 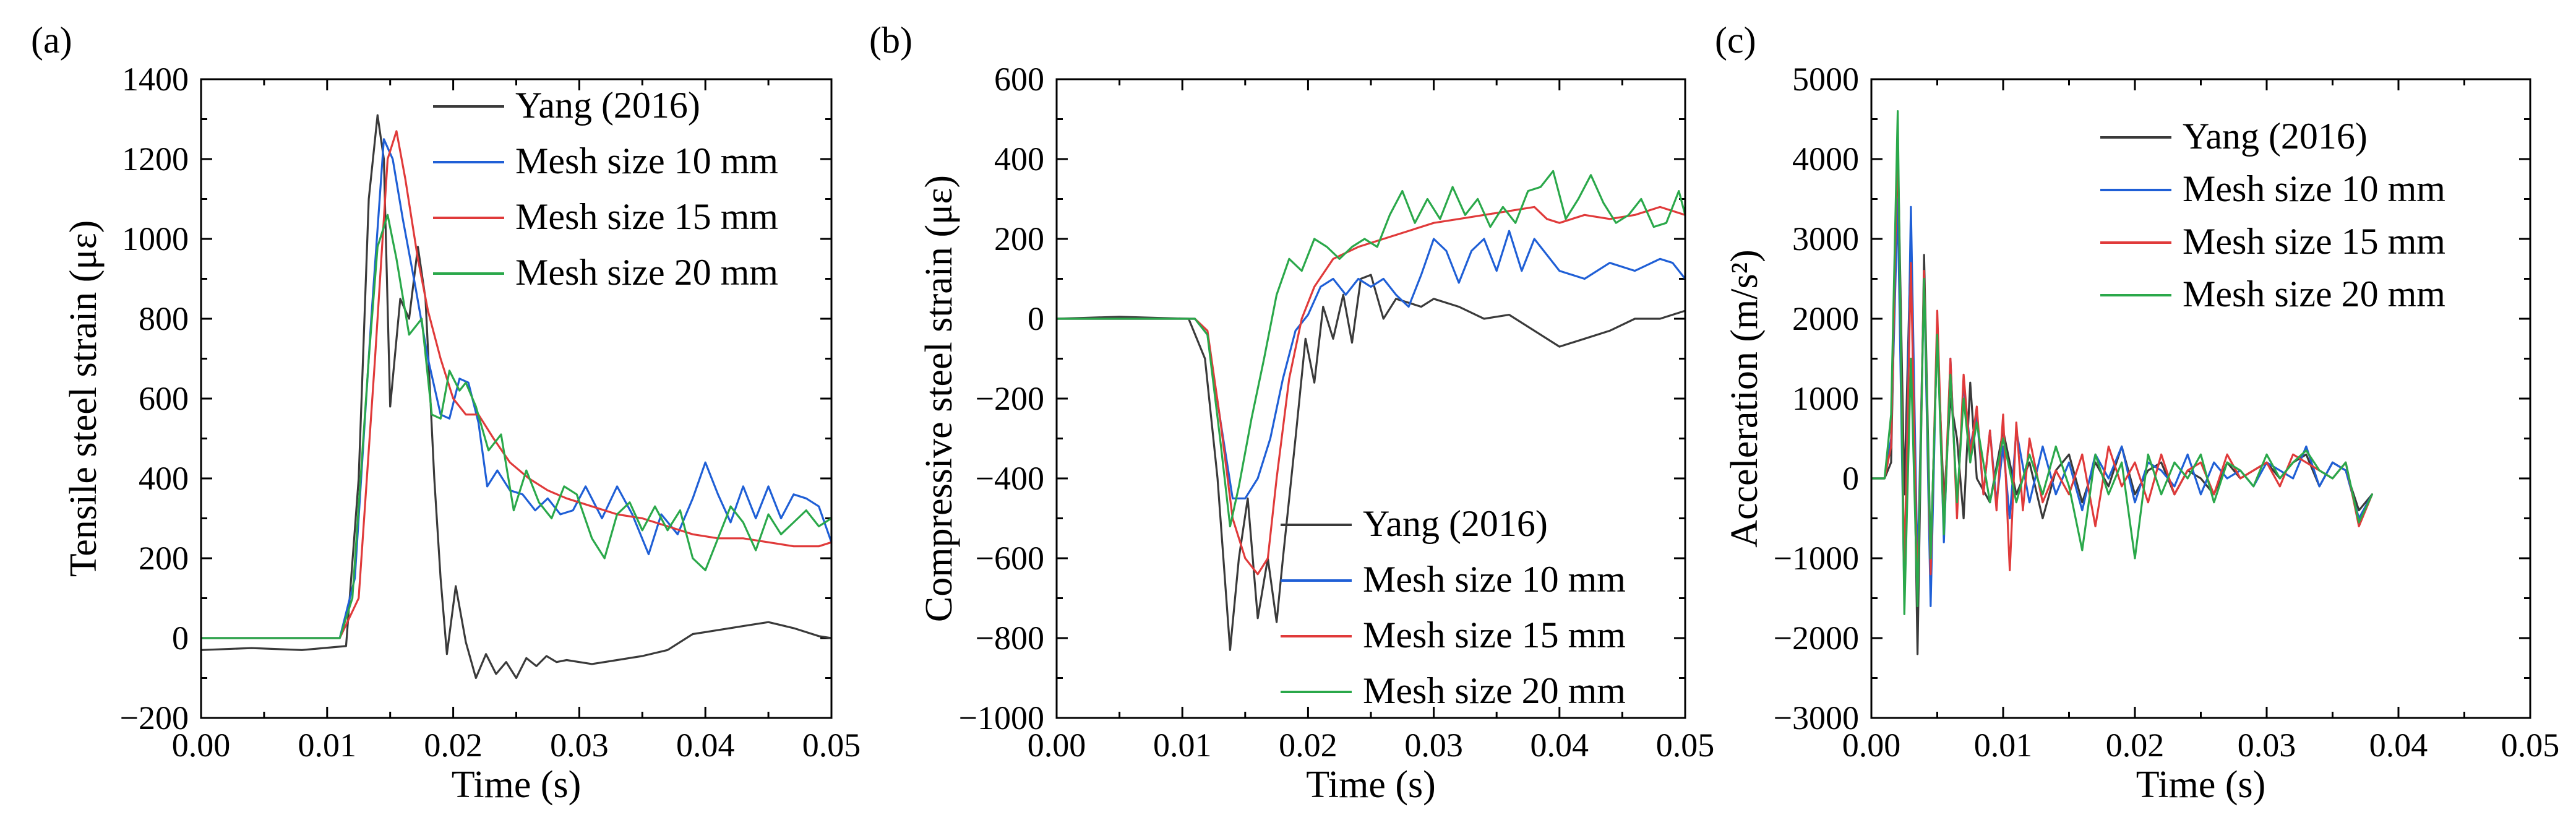 What do you see at coordinates (1735, 40) in the screenshot?
I see `panel-label: (c)` at bounding box center [1735, 40].